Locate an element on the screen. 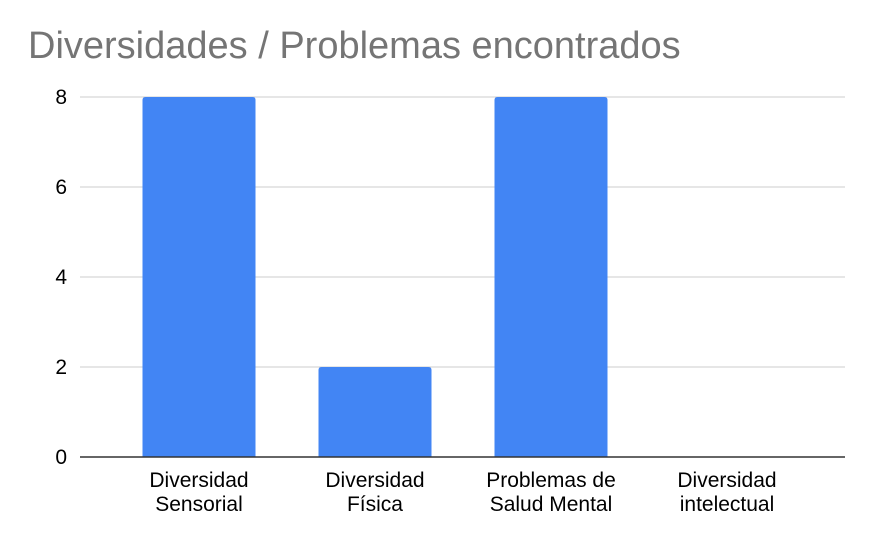 This screenshot has width=872, height=544. x-category-label: Sensorial is located at coordinates (199, 504).